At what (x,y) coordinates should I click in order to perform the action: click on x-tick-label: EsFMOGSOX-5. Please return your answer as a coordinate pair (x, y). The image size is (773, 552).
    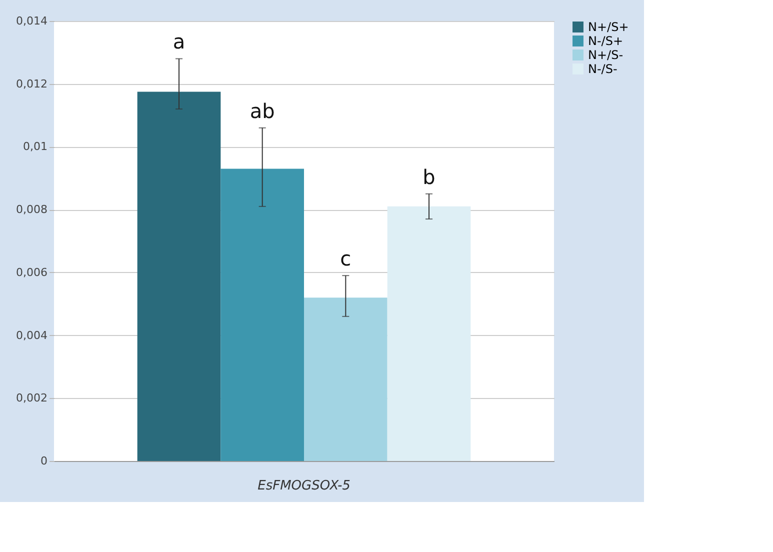
    Looking at the image, I should click on (304, 486).